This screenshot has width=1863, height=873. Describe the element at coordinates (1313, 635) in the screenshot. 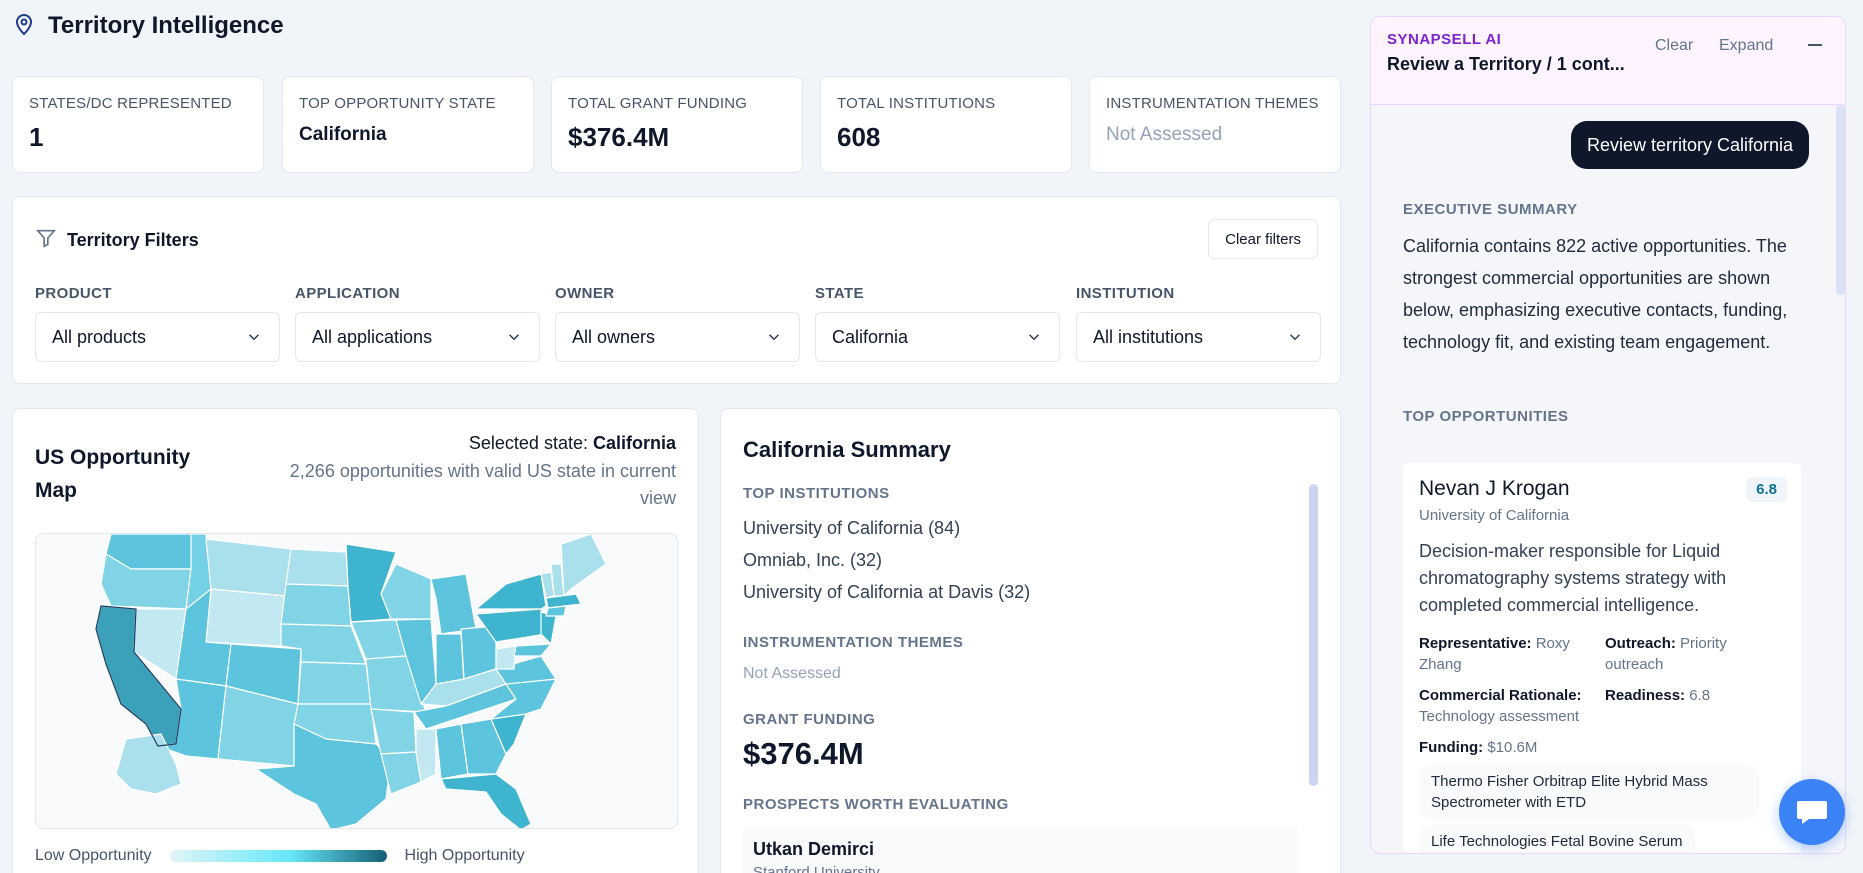

I see `summary-scrollbar` at that location.